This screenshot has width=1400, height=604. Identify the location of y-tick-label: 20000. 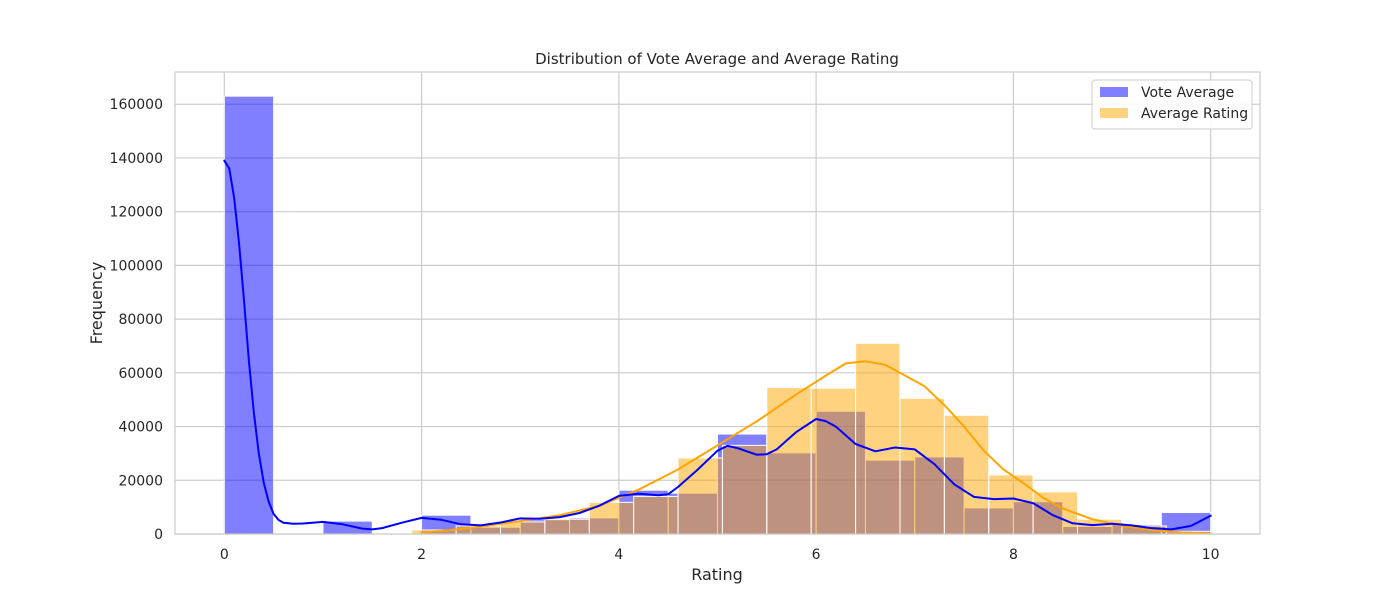
(140, 481).